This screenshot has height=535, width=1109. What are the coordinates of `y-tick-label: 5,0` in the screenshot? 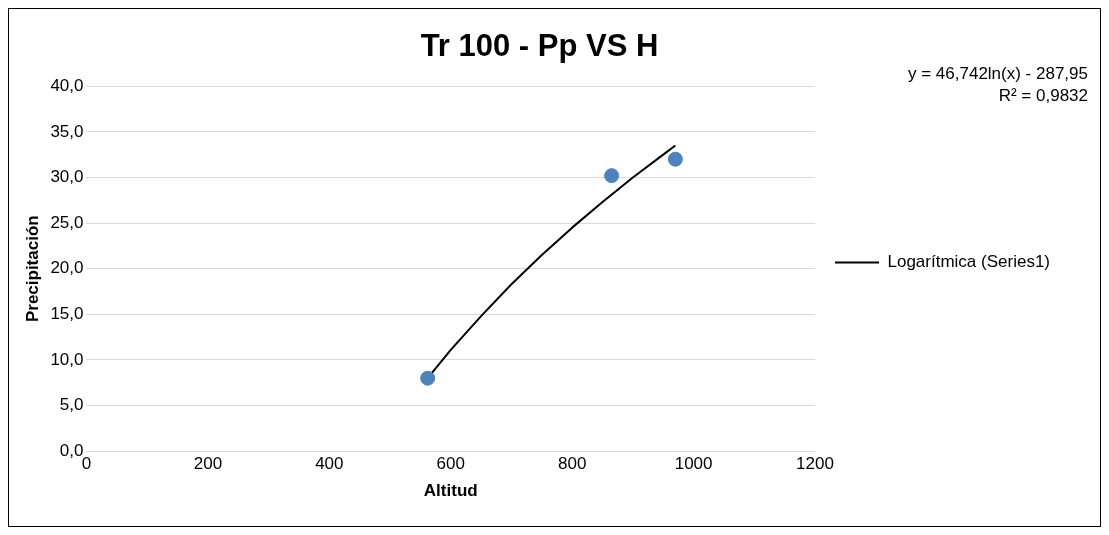 It's located at (71, 405).